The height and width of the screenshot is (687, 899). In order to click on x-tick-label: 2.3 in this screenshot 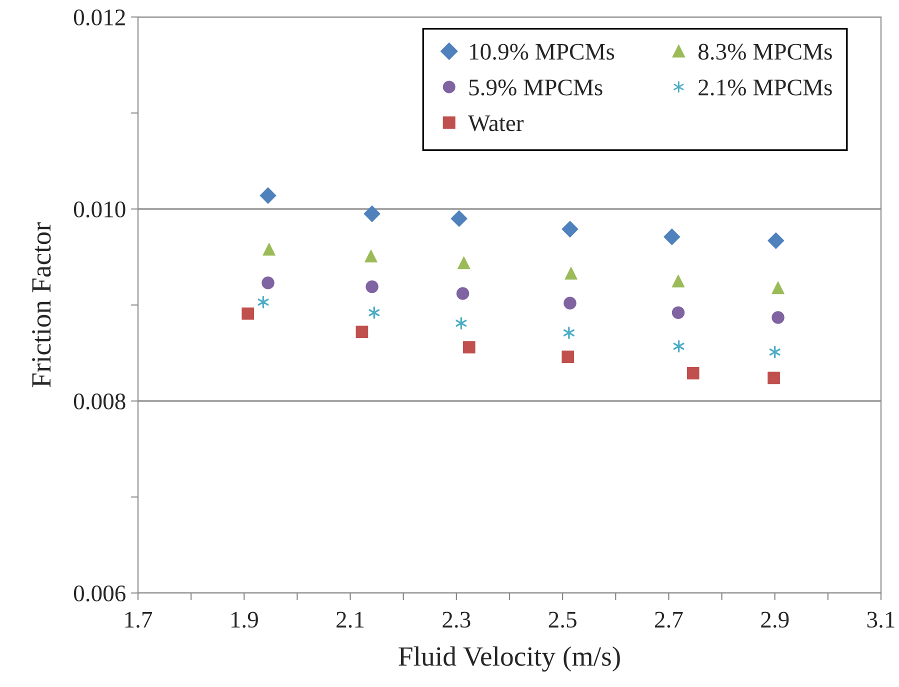, I will do `click(456, 620)`.